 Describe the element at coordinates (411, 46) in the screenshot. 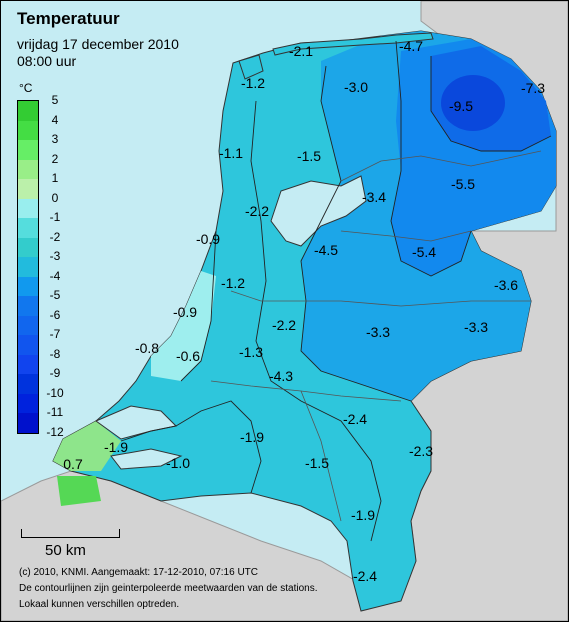

I see `station-temperature-value: -4.7` at that location.